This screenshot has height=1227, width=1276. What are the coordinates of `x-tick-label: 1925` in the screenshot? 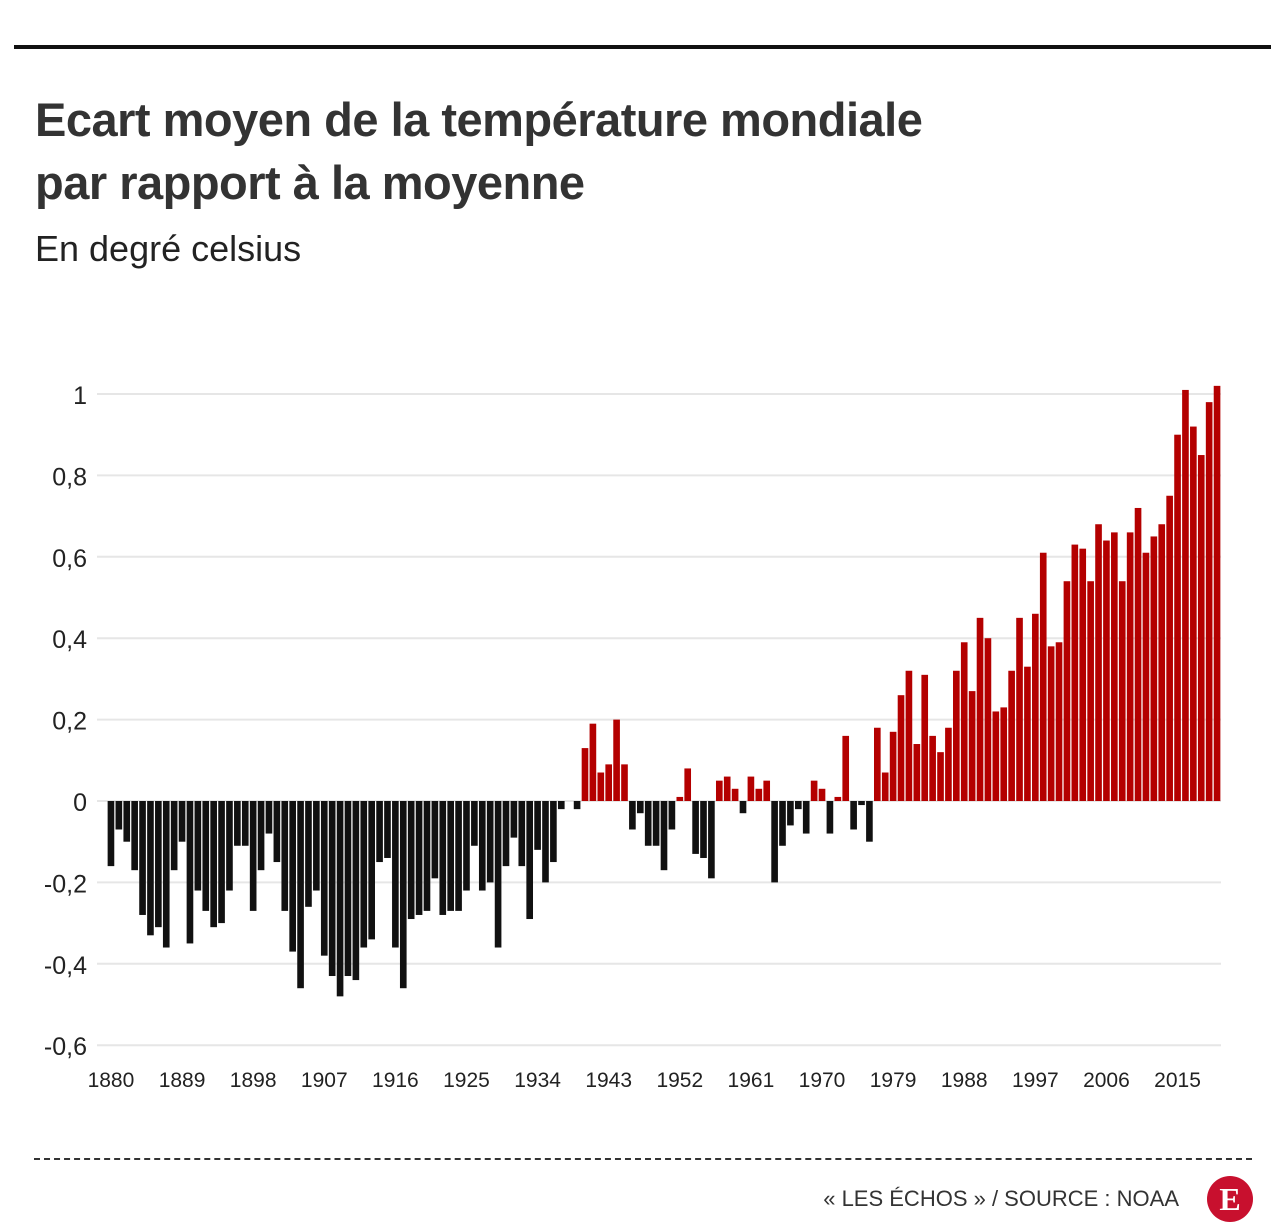 It's located at (466, 1080).